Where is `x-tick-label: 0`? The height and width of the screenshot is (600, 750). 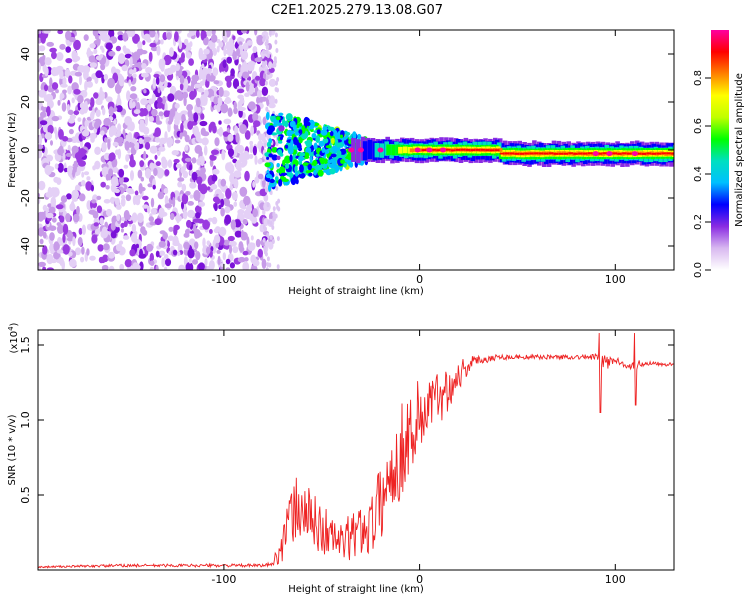
x-tick-label: 0 is located at coordinates (419, 279).